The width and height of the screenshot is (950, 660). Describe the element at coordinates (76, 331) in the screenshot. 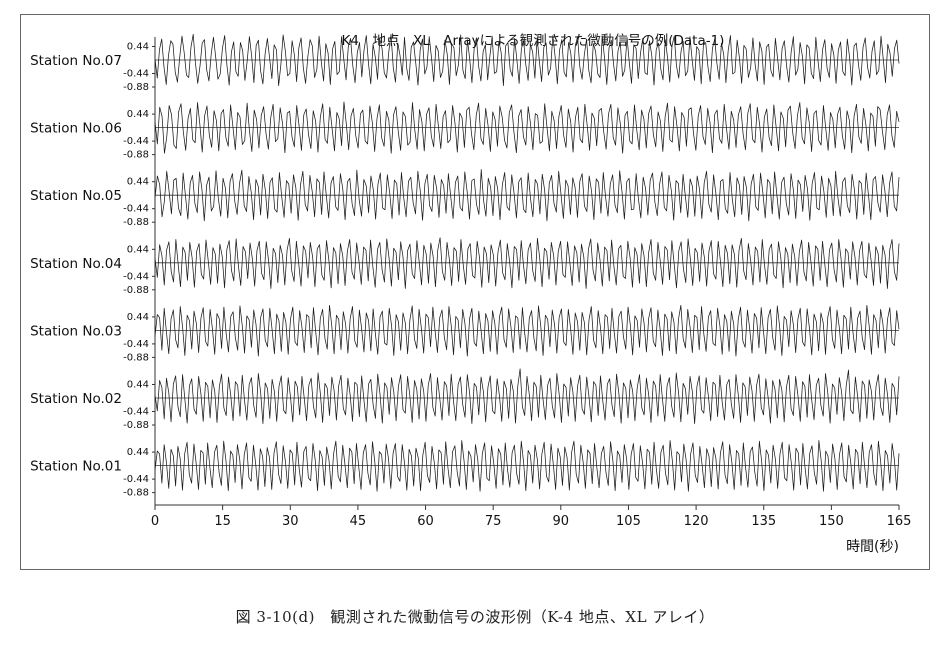

I see `series-label: Station No.03` at that location.